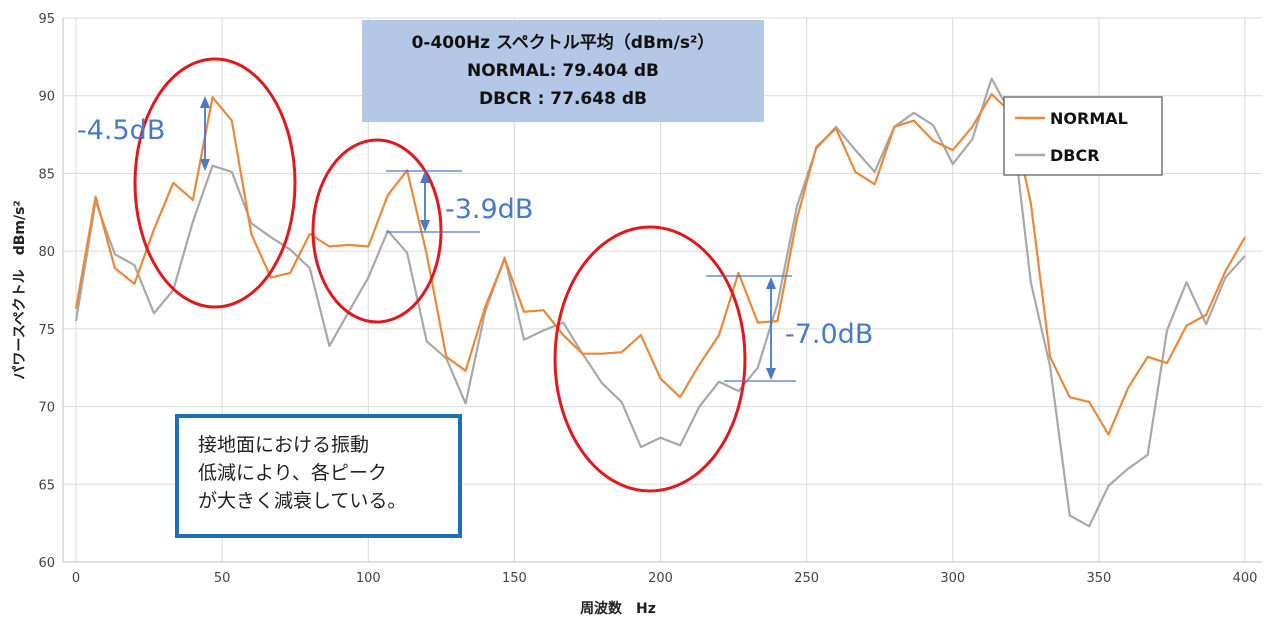 This screenshot has width=1272, height=619. Describe the element at coordinates (292, 473) in the screenshot. I see `note-line-2: 低減により、各ピーク` at that location.